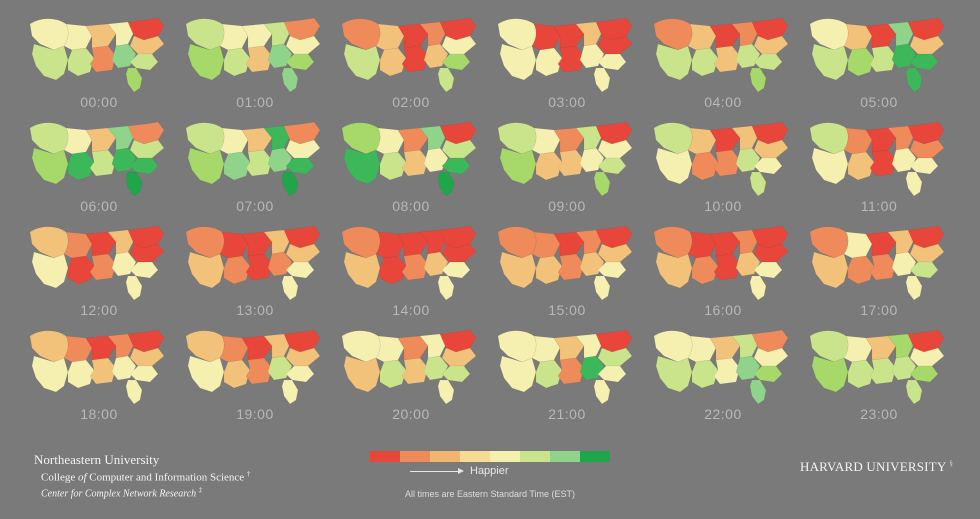  What do you see at coordinates (567, 102) in the screenshot?
I see `time-label: 03:00` at bounding box center [567, 102].